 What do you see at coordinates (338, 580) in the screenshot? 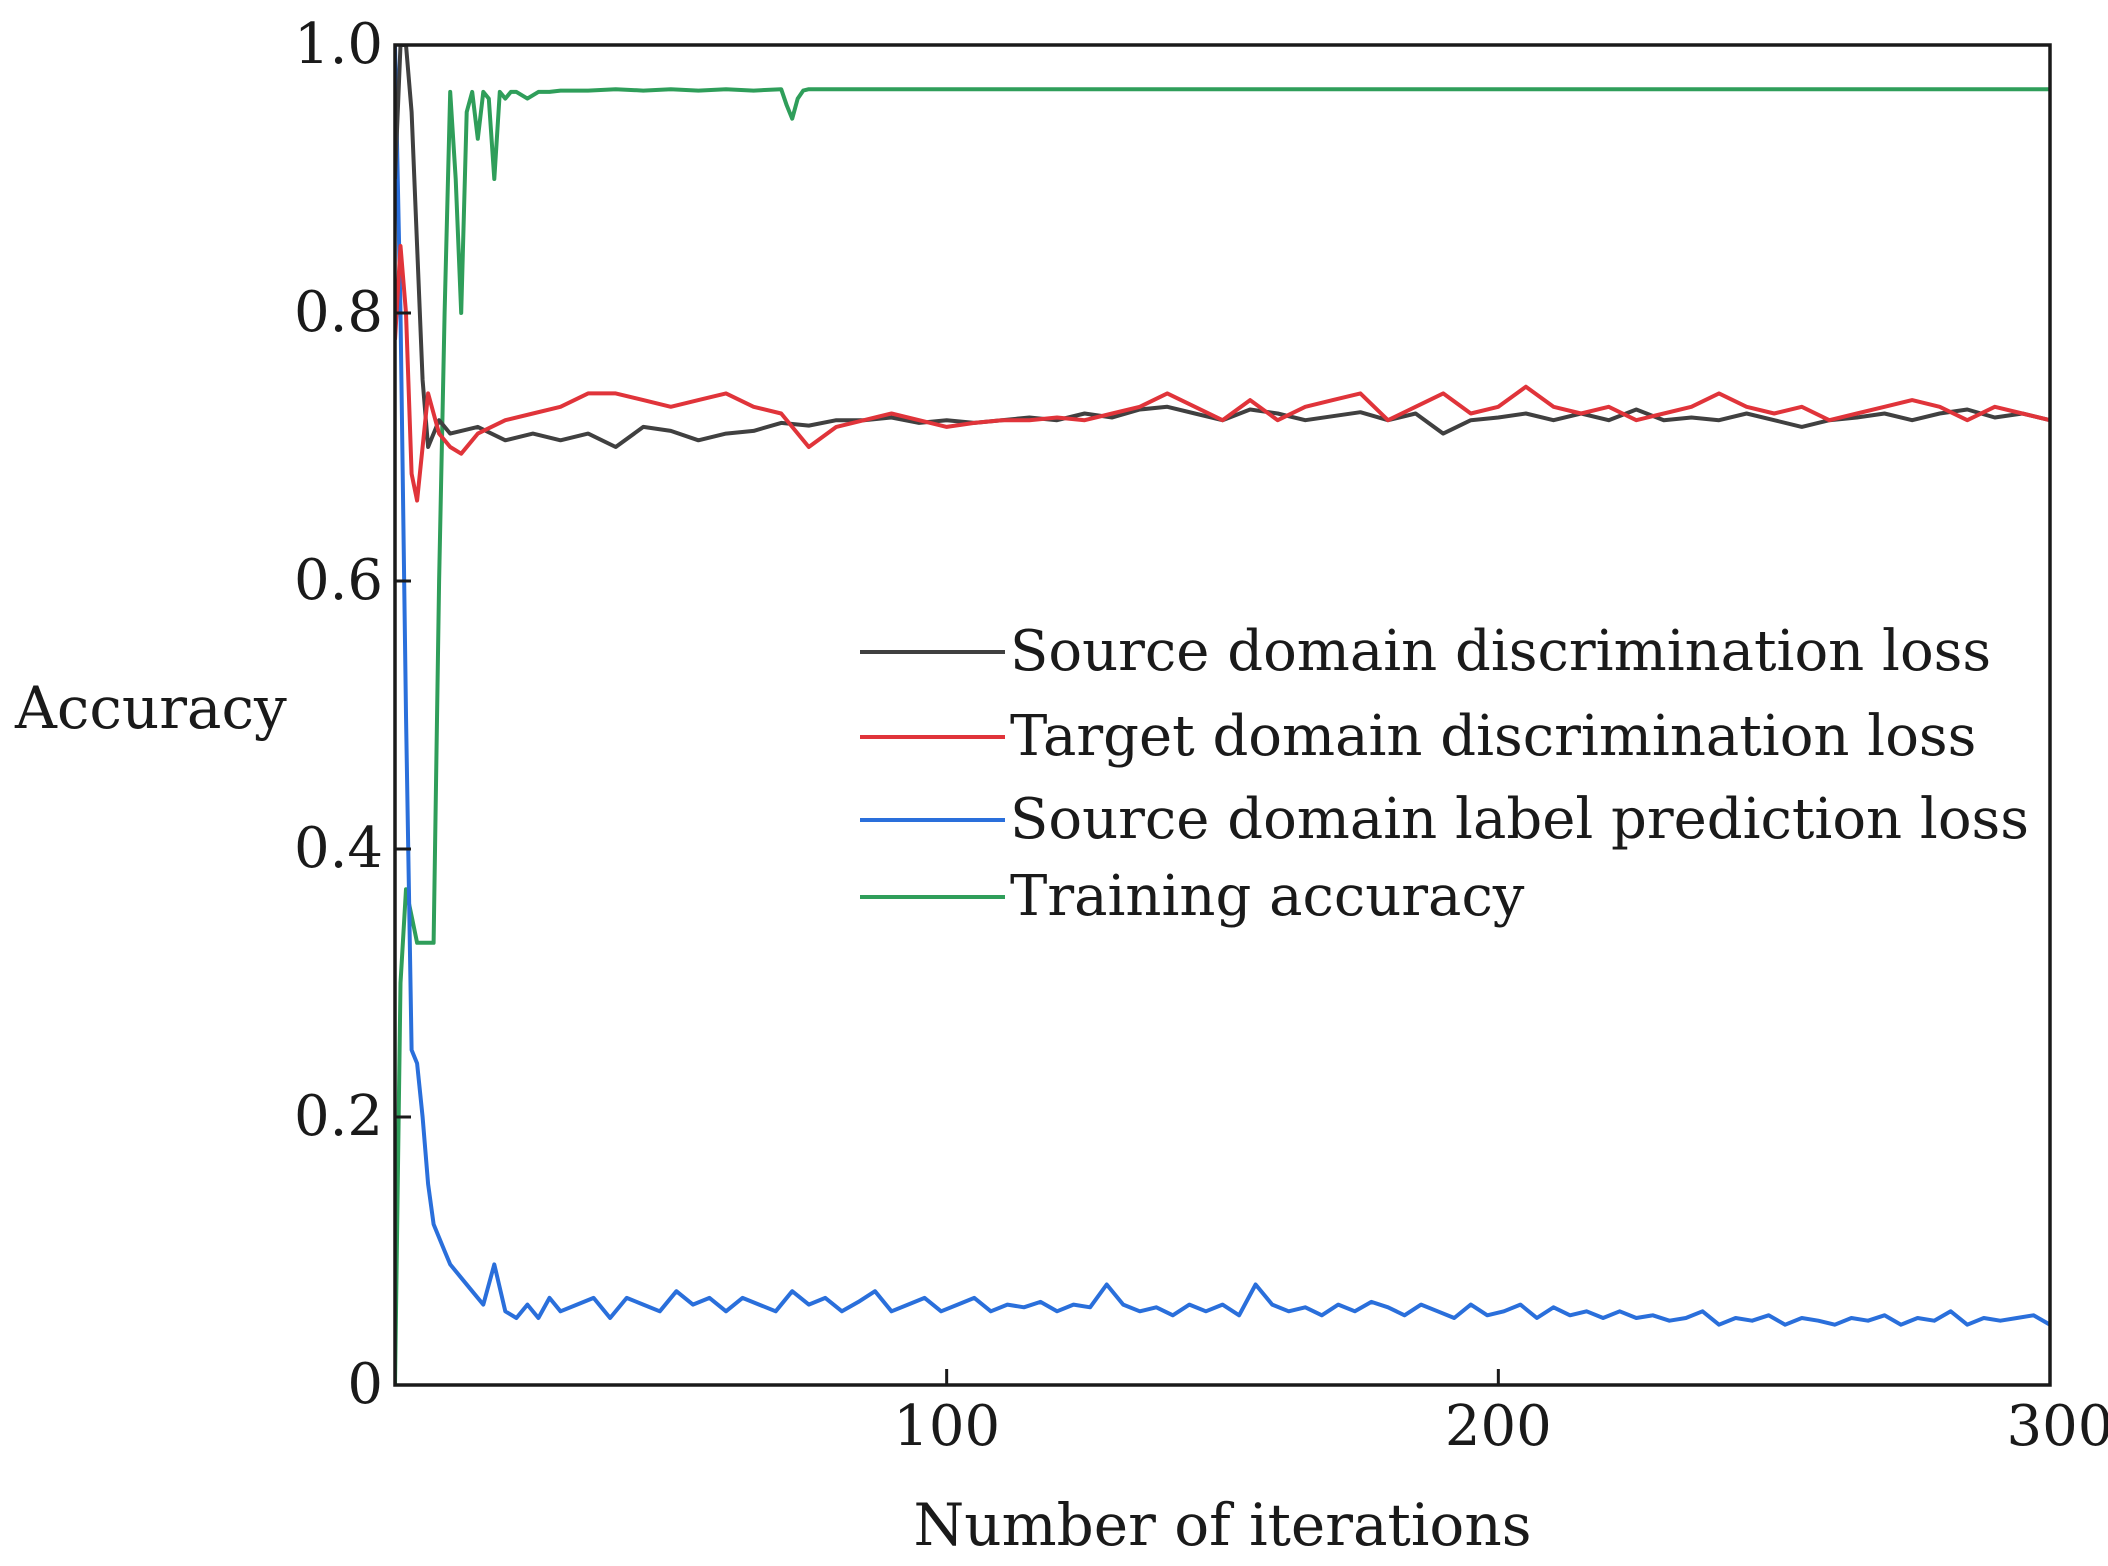
I see `y-tick-label: 0.6` at bounding box center [338, 580].